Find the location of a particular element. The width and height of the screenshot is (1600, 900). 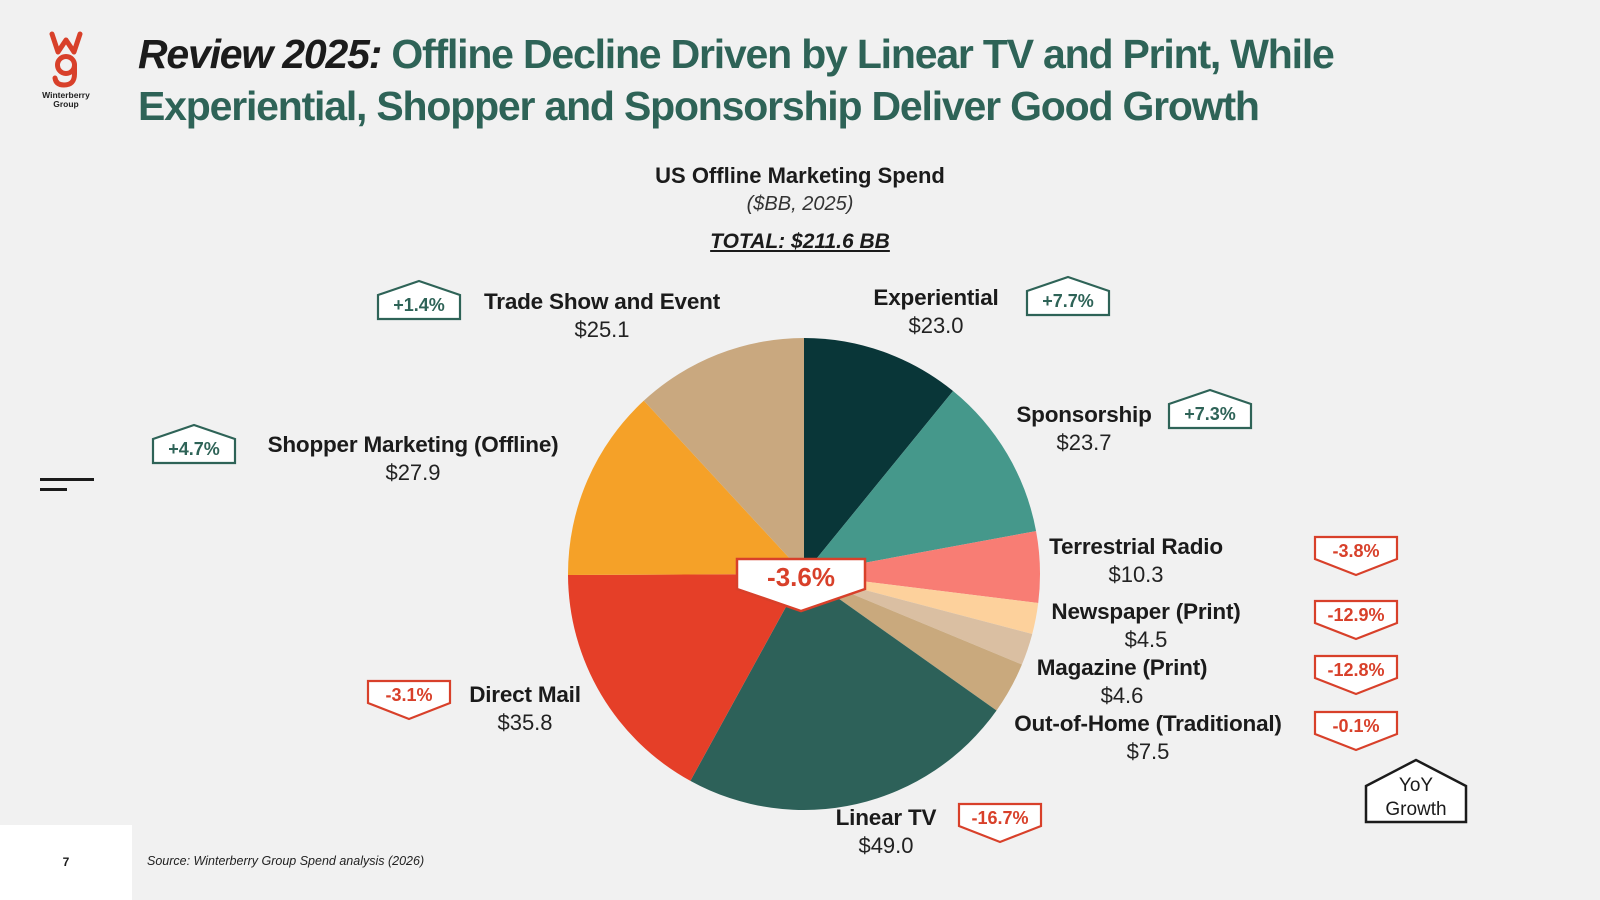

growth-badge-out-of-home: -0.1% is located at coordinates (1356, 731).